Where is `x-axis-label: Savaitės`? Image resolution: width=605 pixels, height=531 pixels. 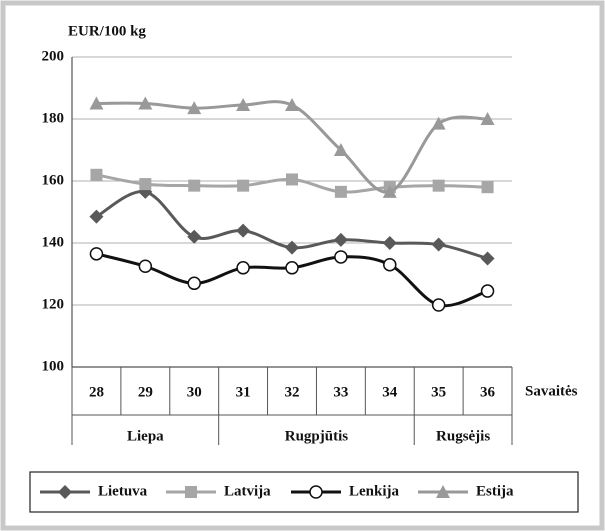 x-axis-label: Savaitės is located at coordinates (551, 391).